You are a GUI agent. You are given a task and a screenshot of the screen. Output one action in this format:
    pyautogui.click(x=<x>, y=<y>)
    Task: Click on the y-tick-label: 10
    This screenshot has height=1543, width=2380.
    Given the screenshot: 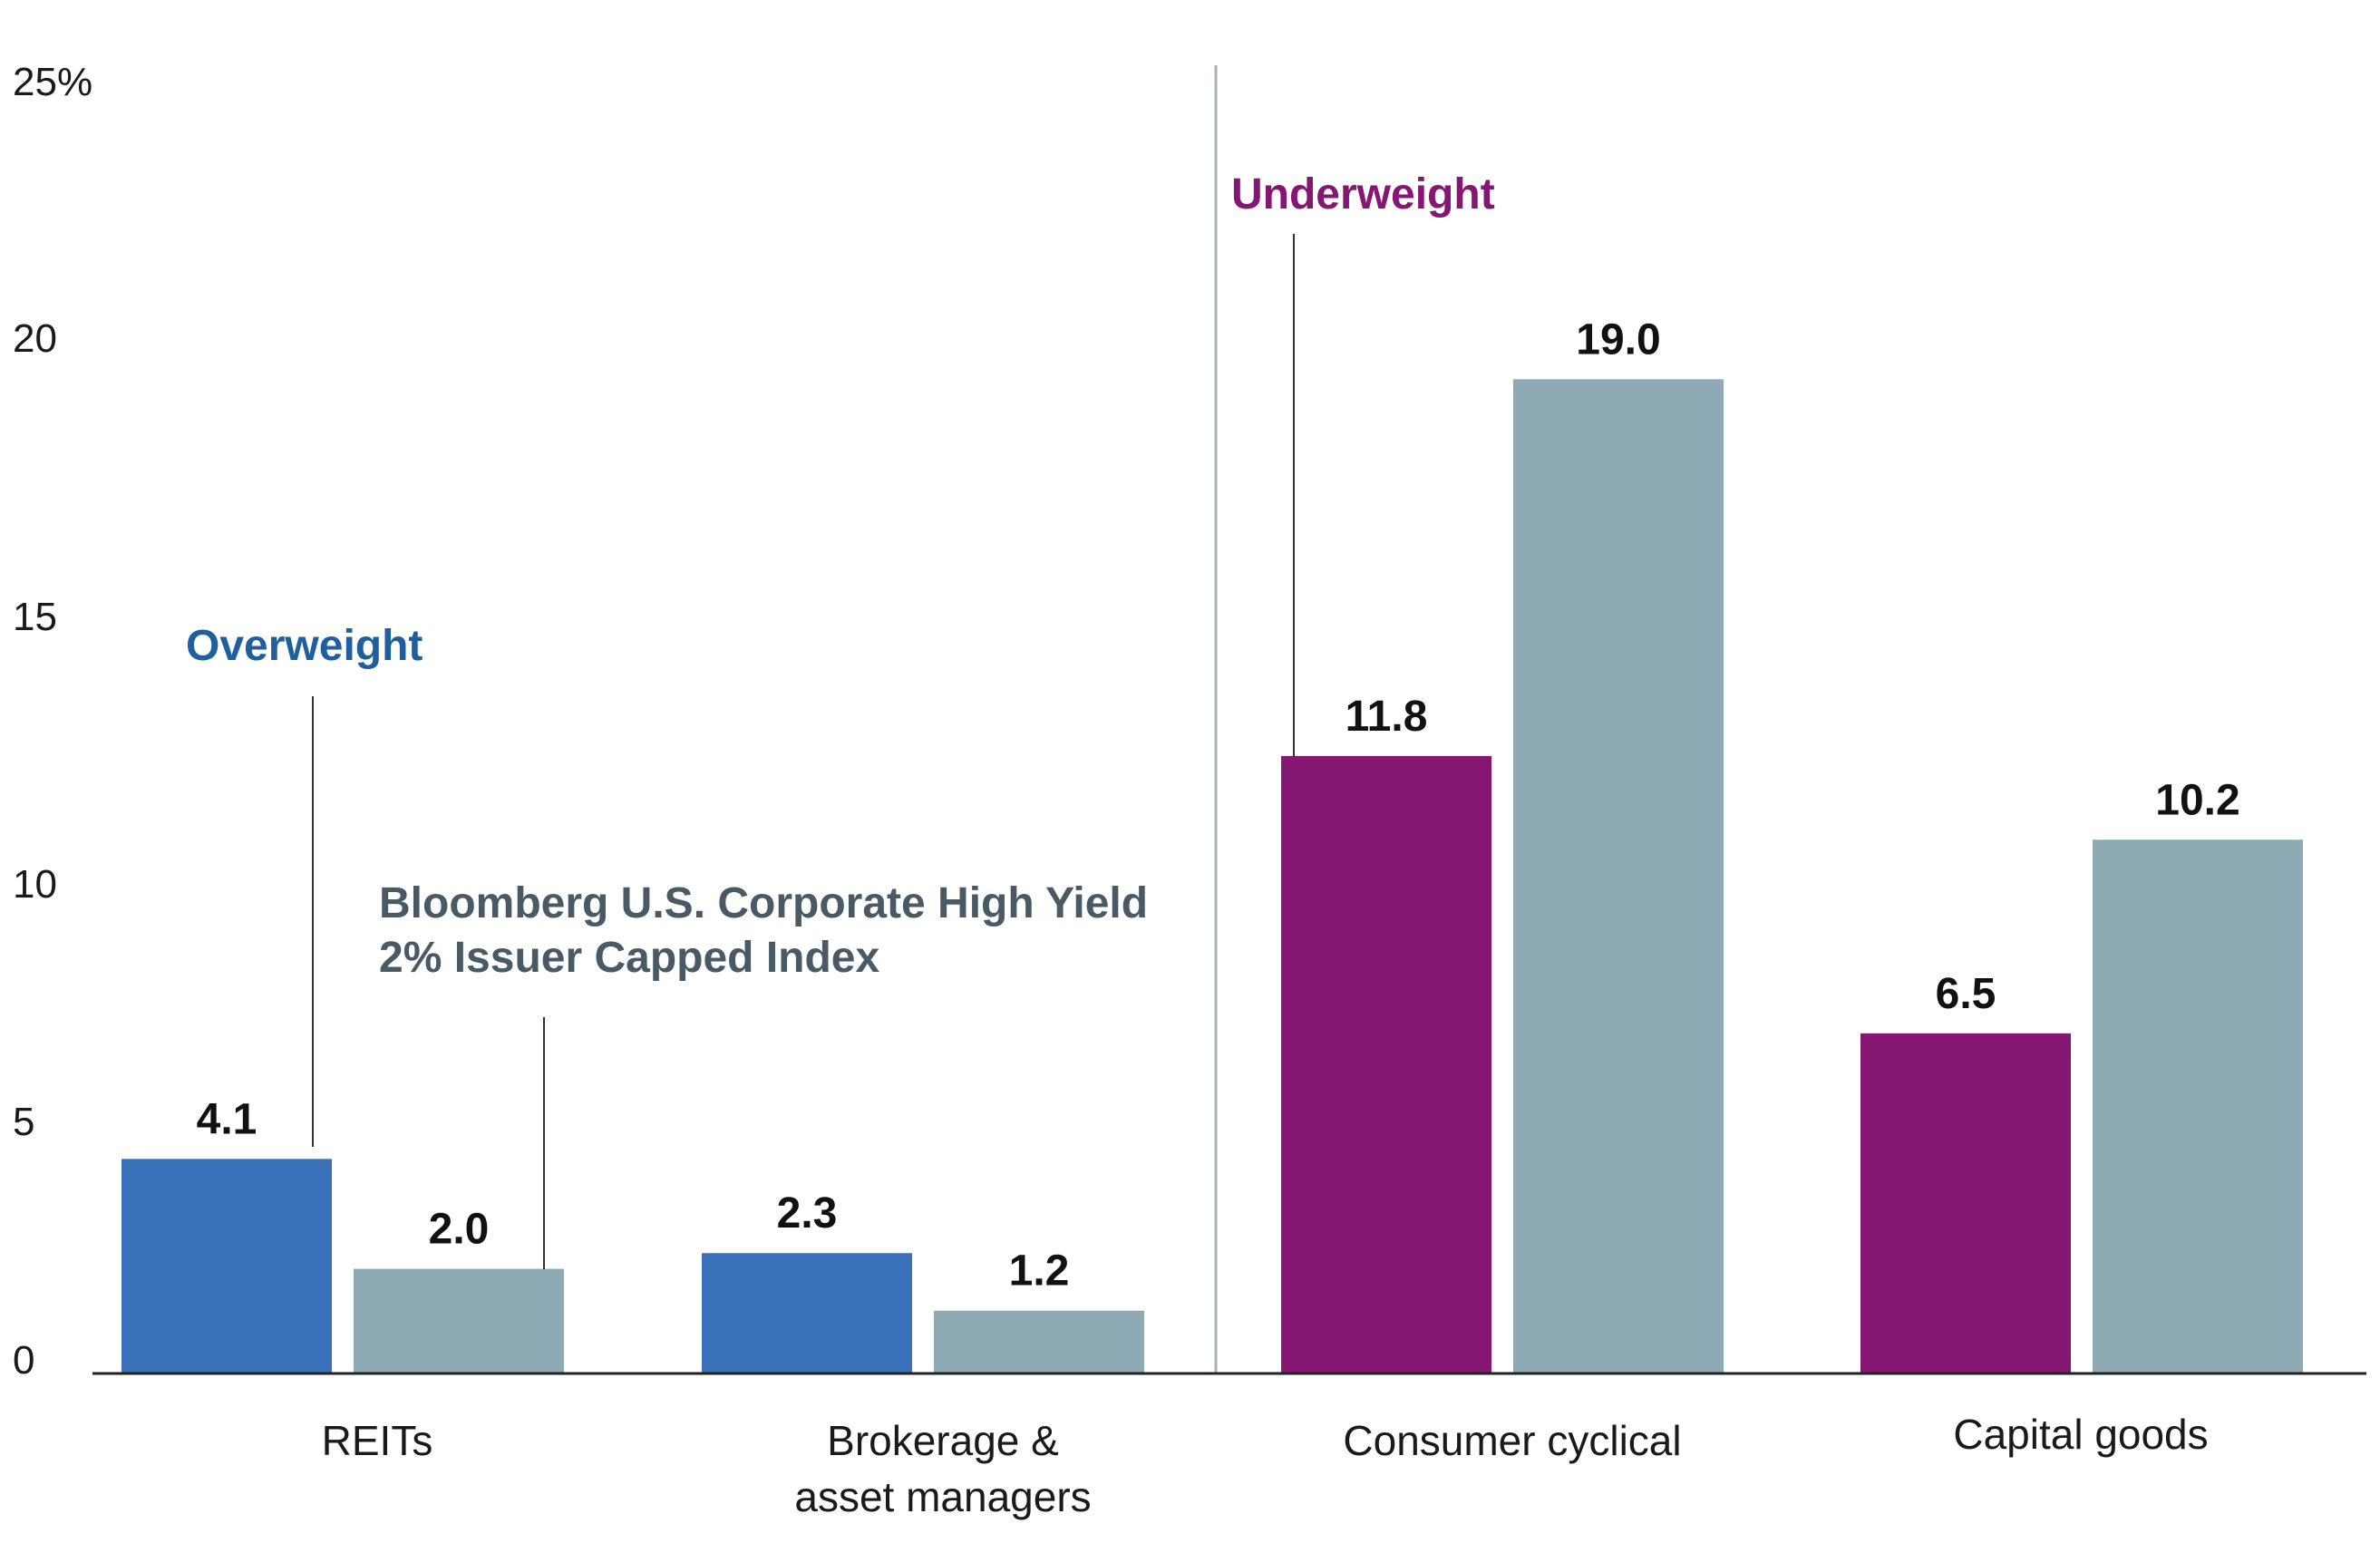 What is the action you would take?
    pyautogui.click(x=35, y=884)
    